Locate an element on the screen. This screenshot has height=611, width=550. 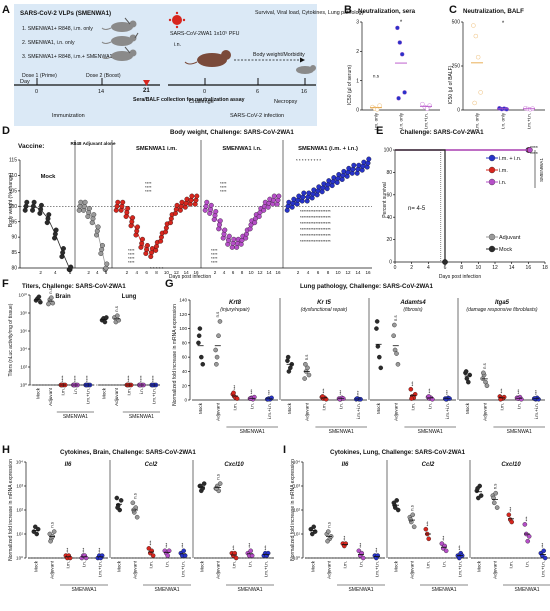
challenge-virus: SARS-CoV-2WA1 1x10⁵ PFU is located at coordinates (205, 34).